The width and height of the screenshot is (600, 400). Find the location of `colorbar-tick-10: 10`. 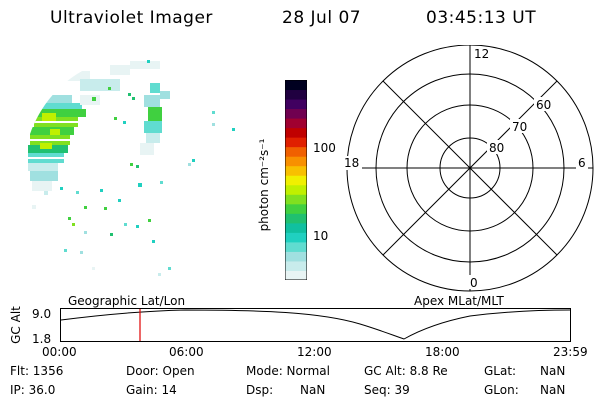

colorbar-tick-10: 10 is located at coordinates (321, 236).